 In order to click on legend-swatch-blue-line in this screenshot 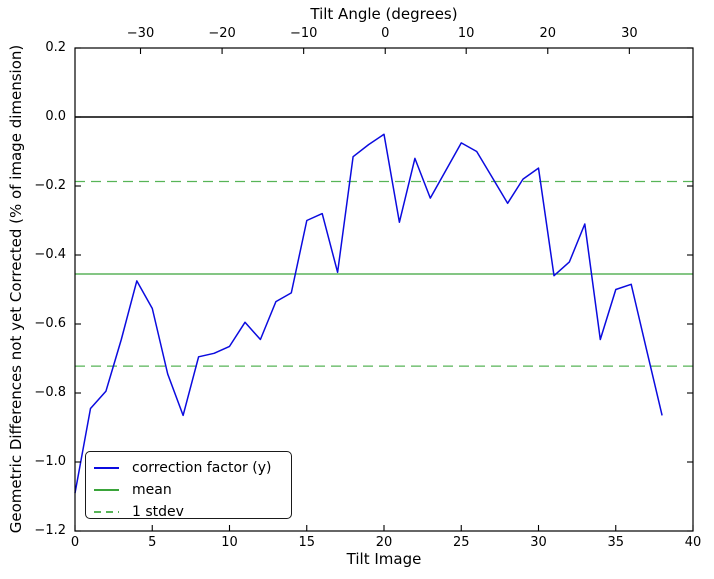, I will do `click(106, 468)`.